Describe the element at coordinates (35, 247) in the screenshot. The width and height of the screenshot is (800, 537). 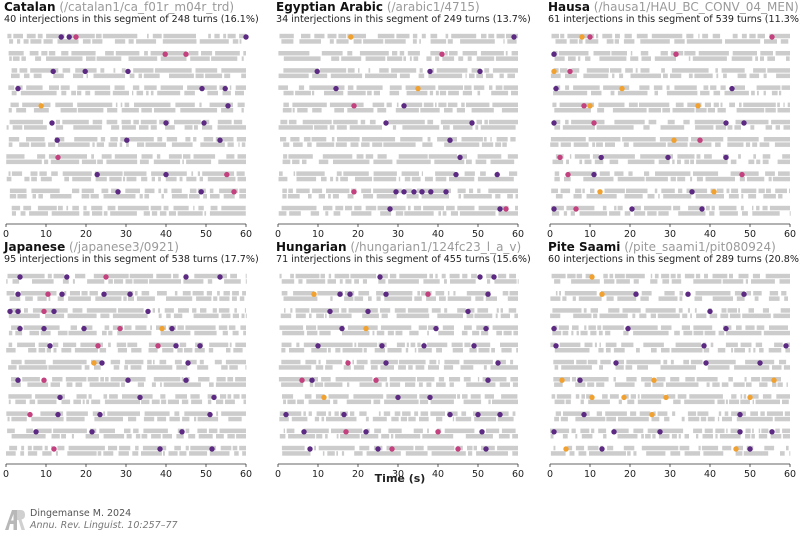
I see `language-name: Japanese` at that location.